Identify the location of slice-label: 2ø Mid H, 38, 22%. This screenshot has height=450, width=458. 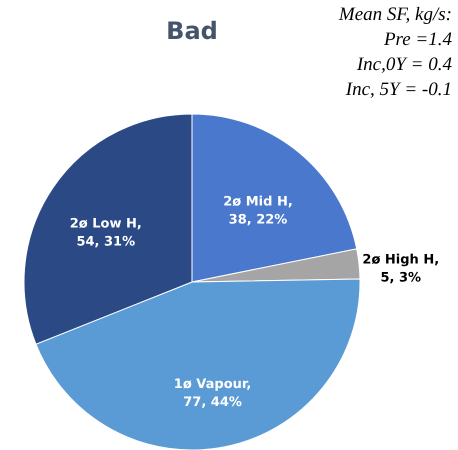
(258, 211).